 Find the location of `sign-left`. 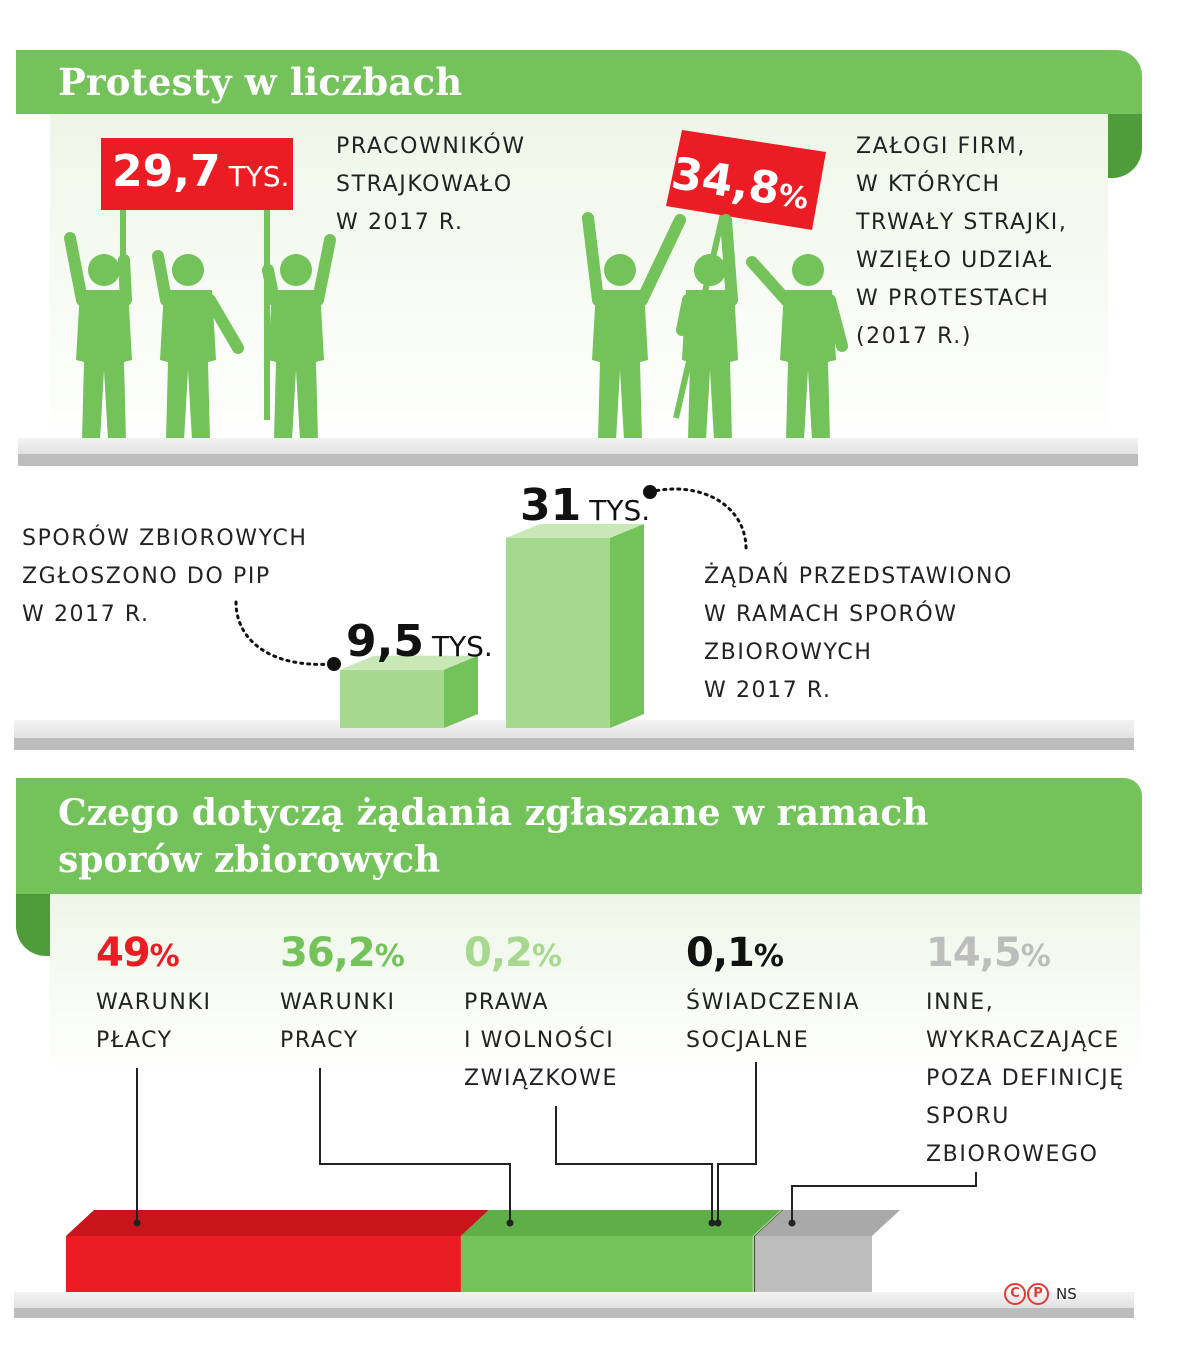

sign-left is located at coordinates (197, 174).